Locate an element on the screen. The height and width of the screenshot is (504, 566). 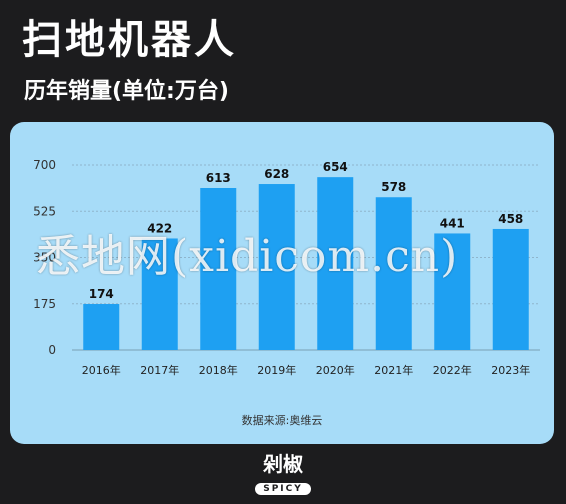
x-tick-label: 2023年 is located at coordinates (510, 370).